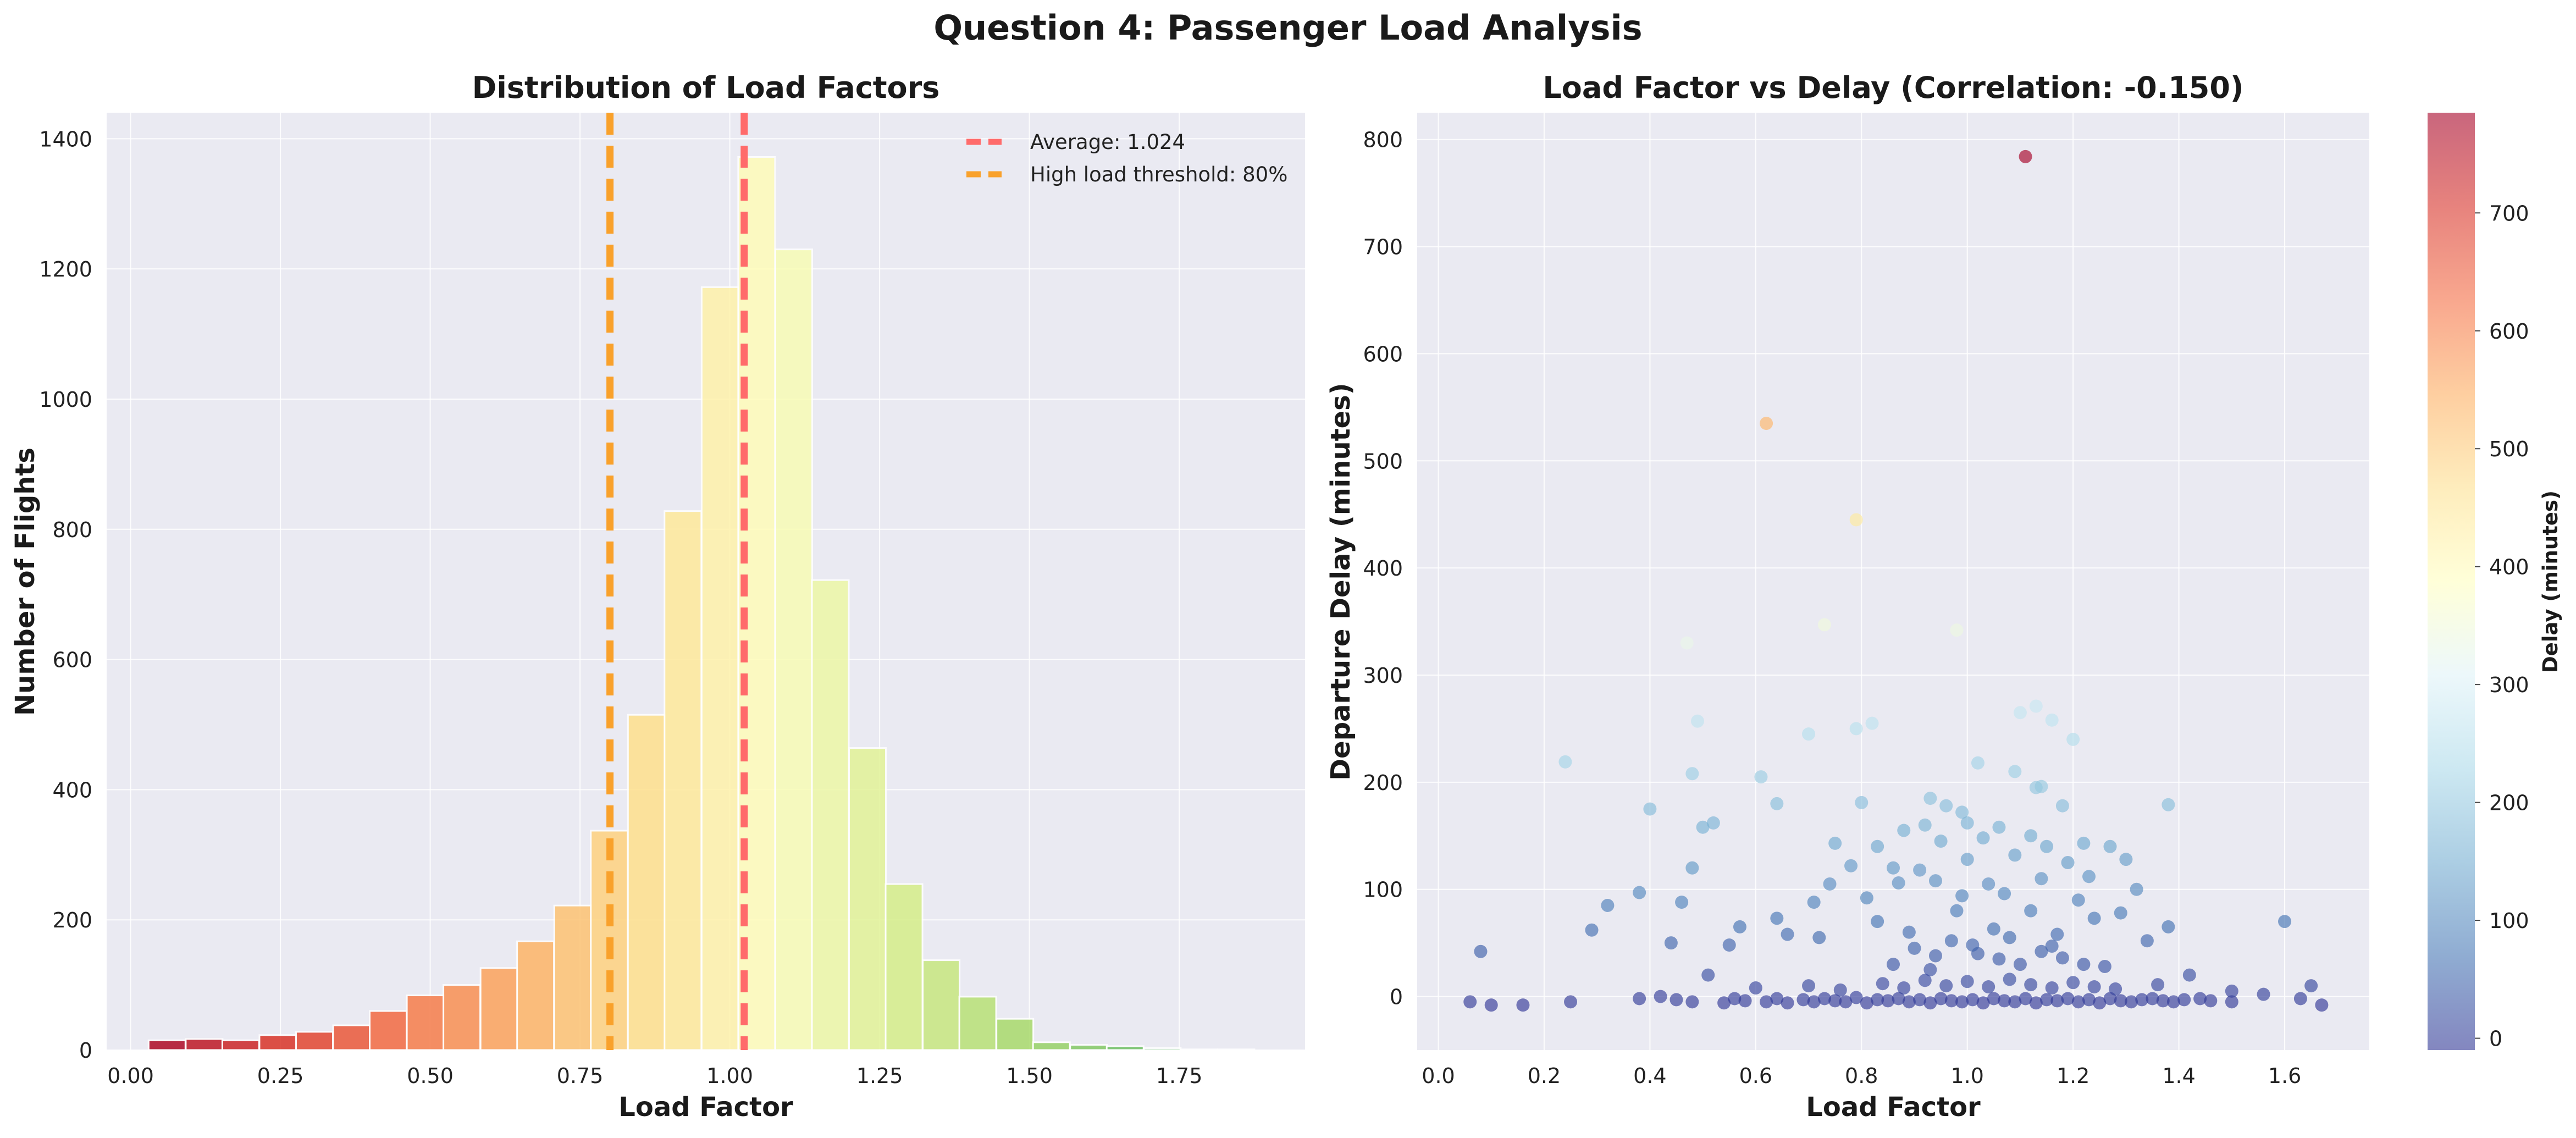 The image size is (2576, 1138). I want to click on histogram-y-tick-label: 0, so click(85, 1051).